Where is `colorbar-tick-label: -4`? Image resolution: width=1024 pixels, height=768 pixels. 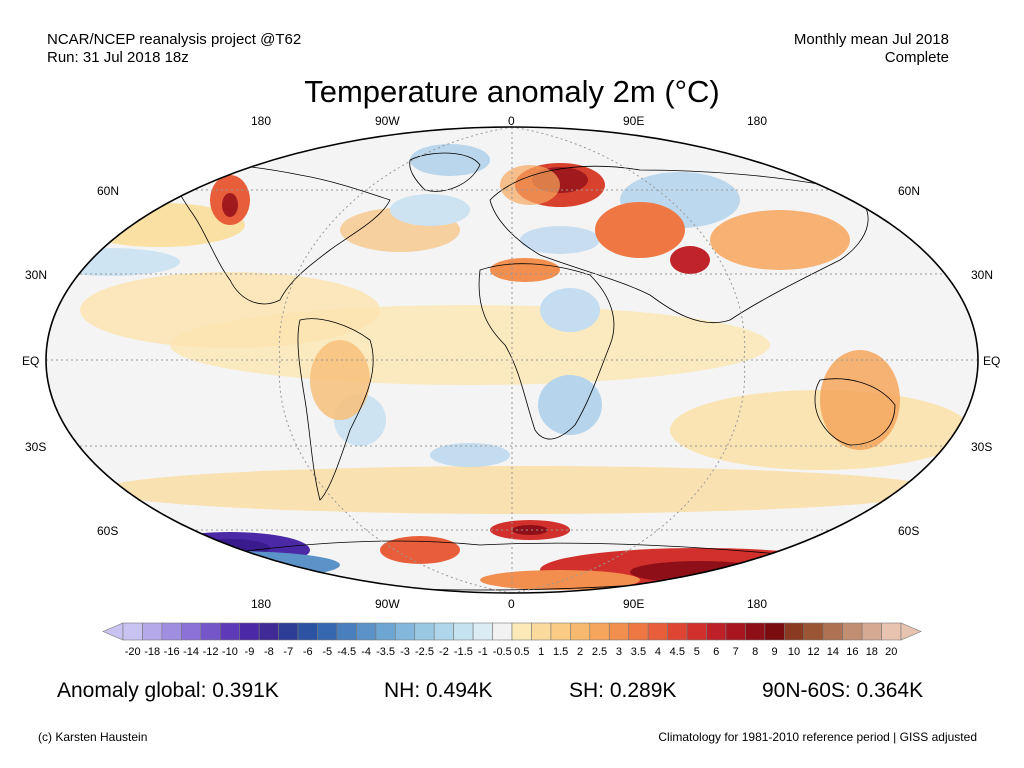
colorbar-tick-label: -4 is located at coordinates (366, 652).